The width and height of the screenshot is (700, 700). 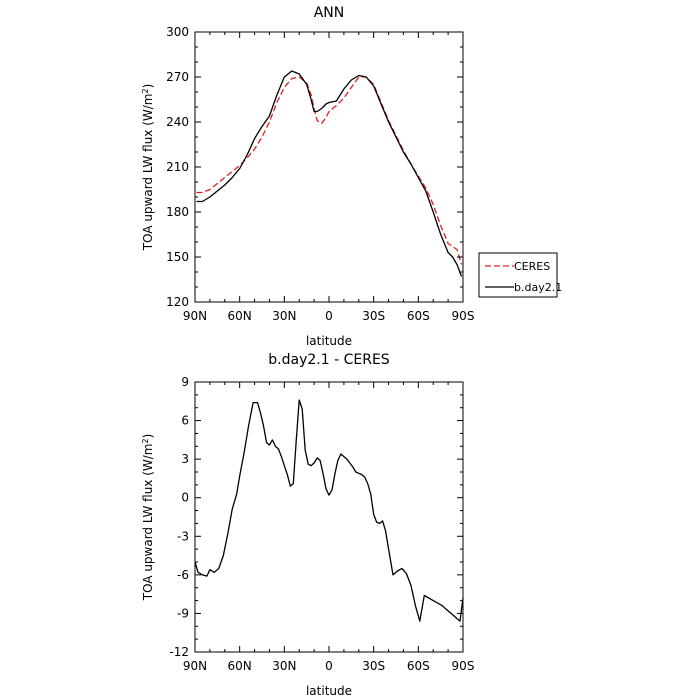 I want to click on bottom-plot-frame, so click(x=329, y=517).